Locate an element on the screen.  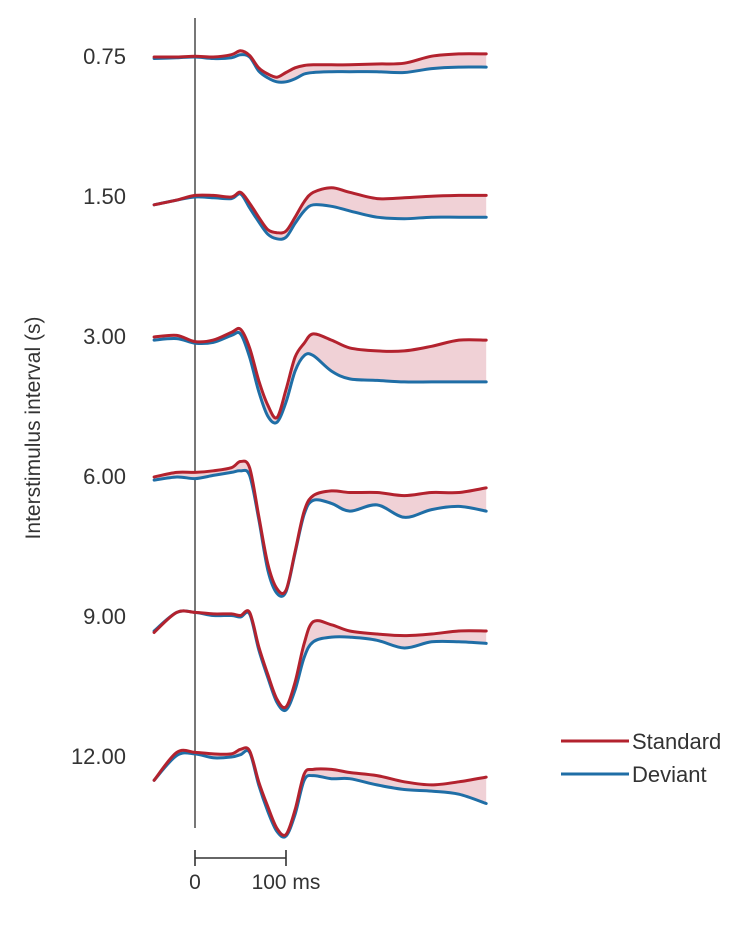
isi-label: 3.00 is located at coordinates (104, 336).